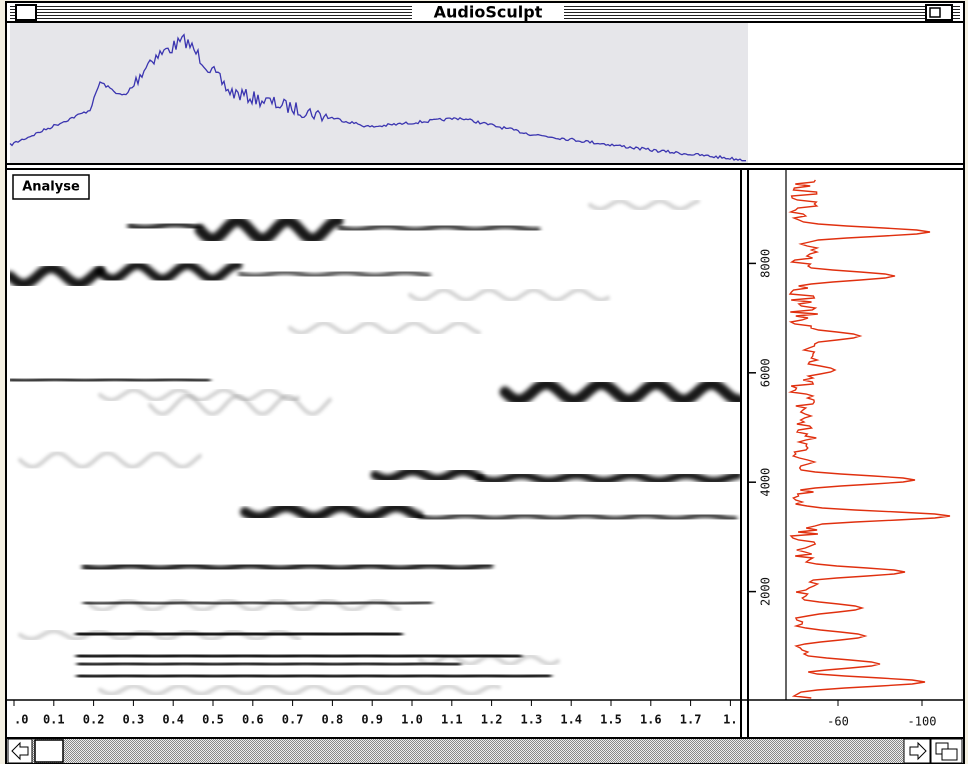 The image size is (968, 764). What do you see at coordinates (766, 372) in the screenshot?
I see `frequency-tick-label: 6000` at bounding box center [766, 372].